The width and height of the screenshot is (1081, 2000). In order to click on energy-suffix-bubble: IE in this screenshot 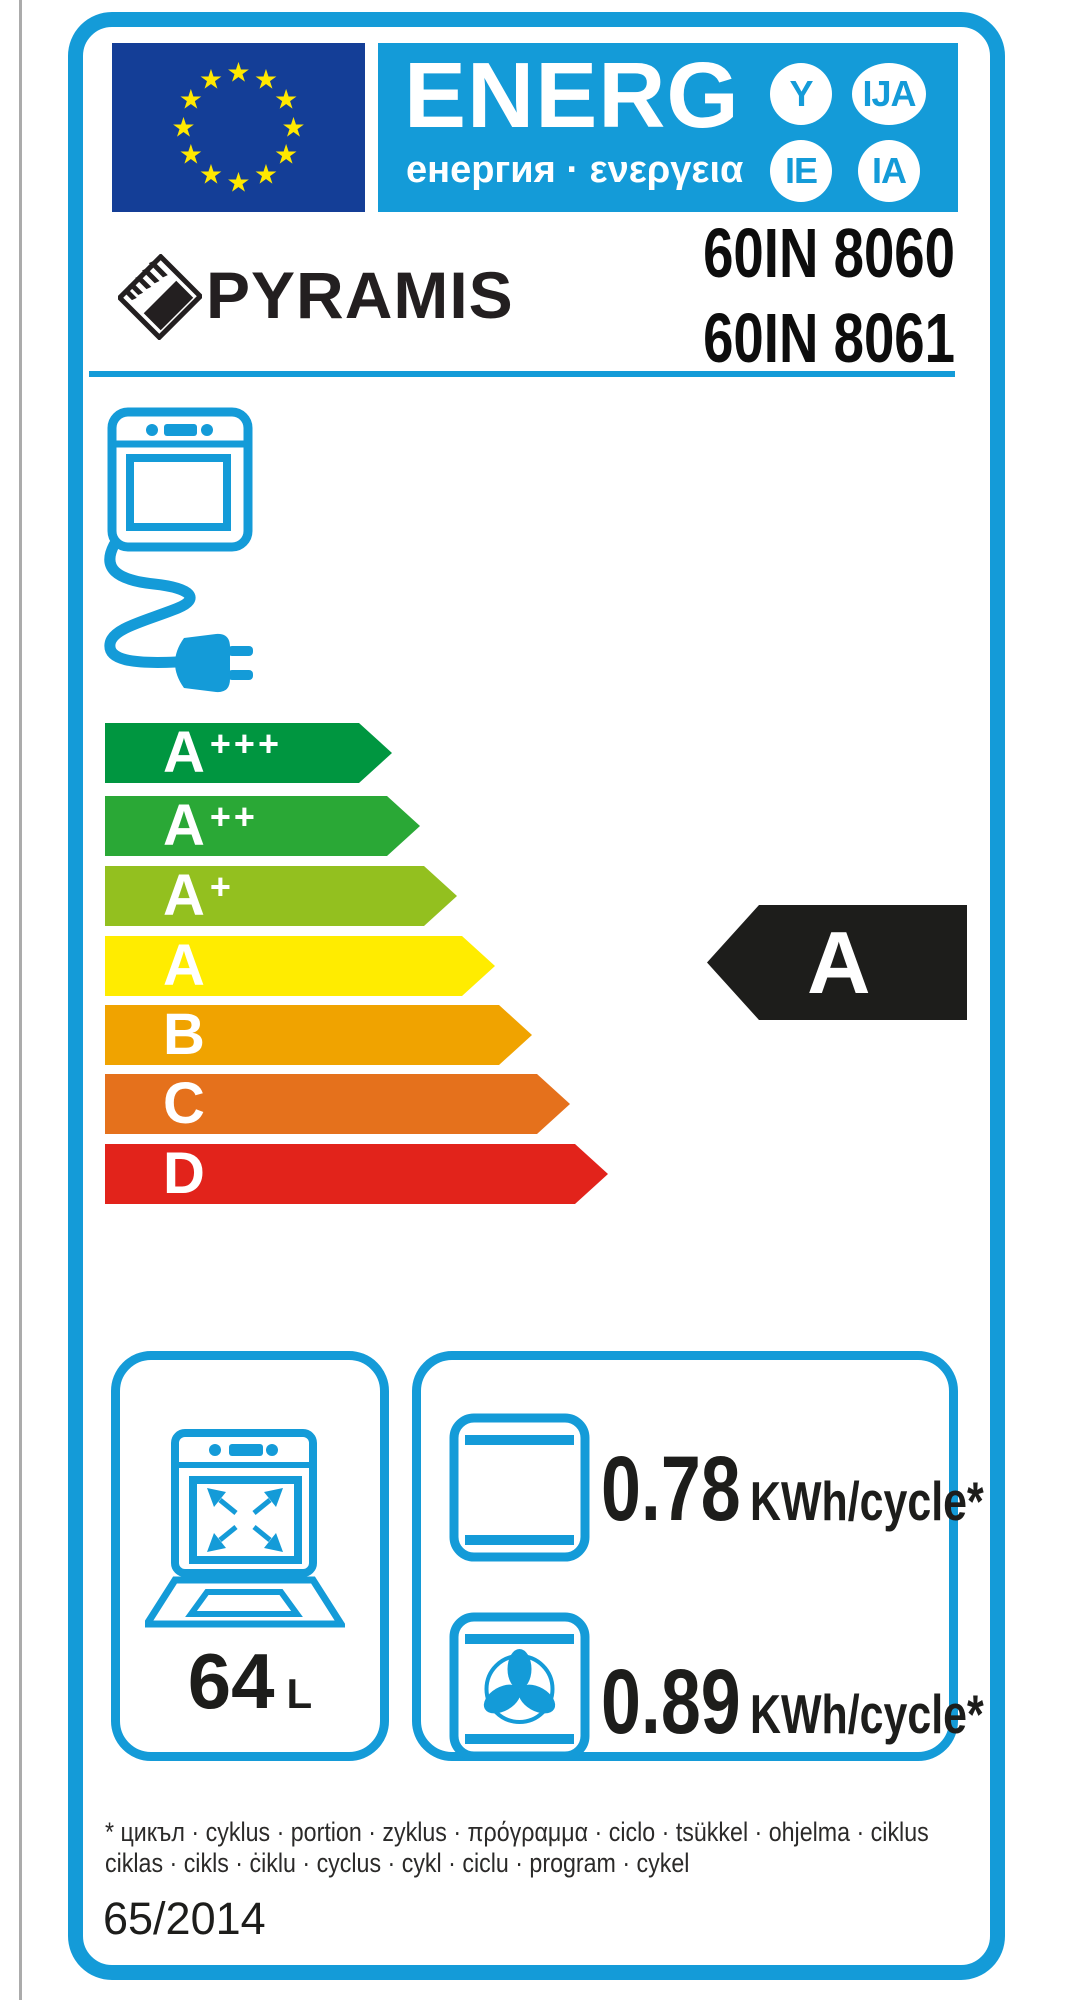, I will do `click(801, 171)`.